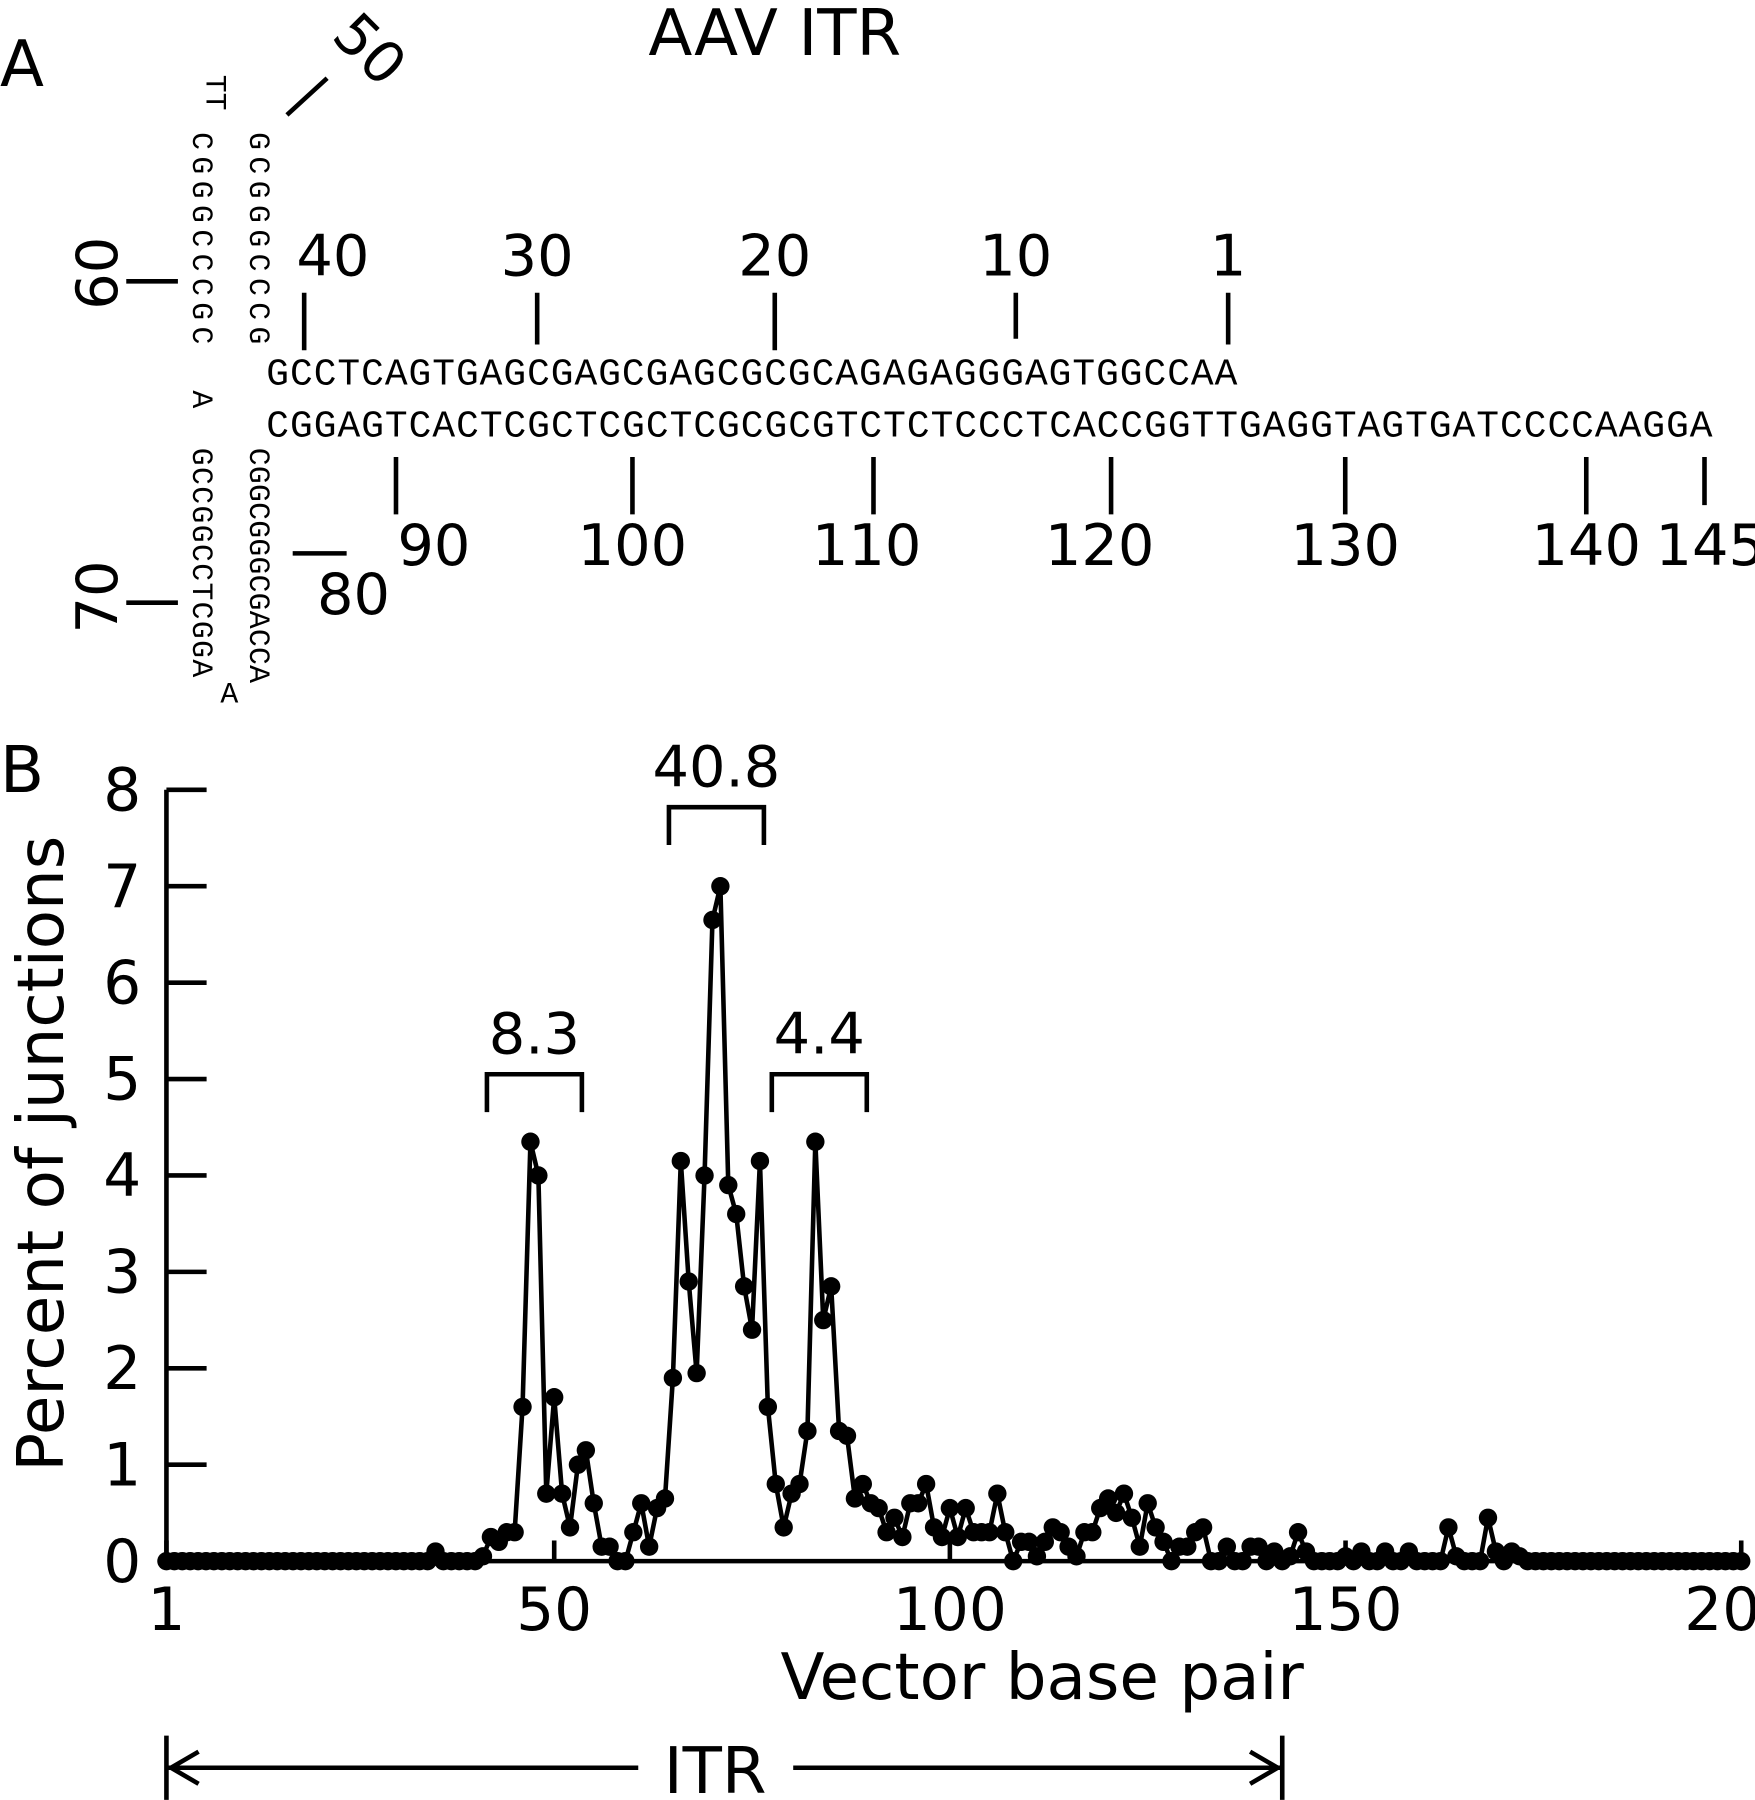 Image resolution: width=1755 pixels, height=1800 pixels. I want to click on position-label: 50, so click(369, 49).